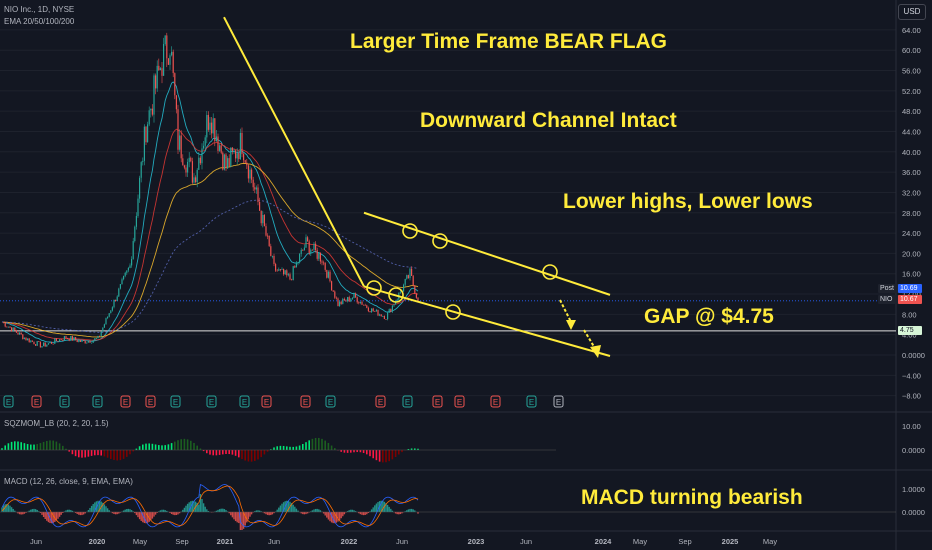  I want to click on time-tick-label: 2025, so click(730, 541).